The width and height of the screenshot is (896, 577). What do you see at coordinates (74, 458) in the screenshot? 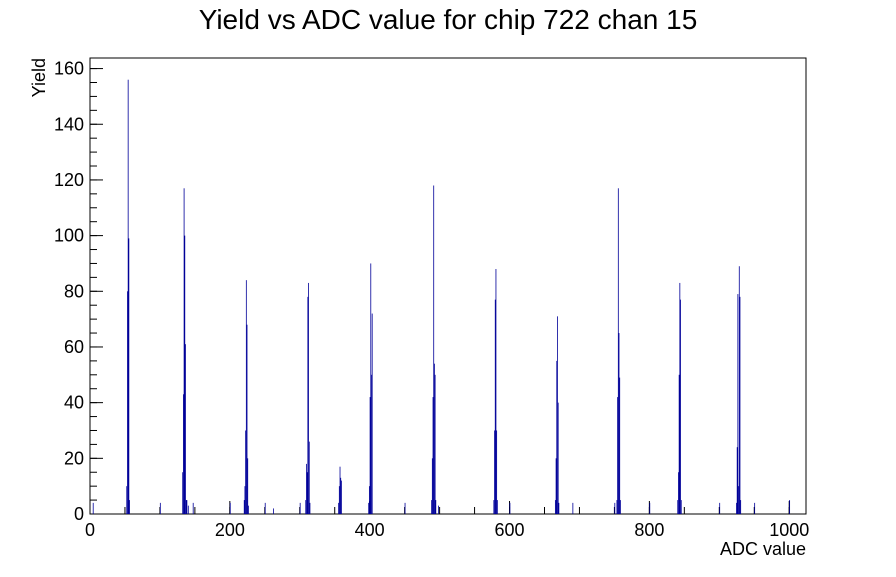
I see `y-tick-label: 20` at bounding box center [74, 458].